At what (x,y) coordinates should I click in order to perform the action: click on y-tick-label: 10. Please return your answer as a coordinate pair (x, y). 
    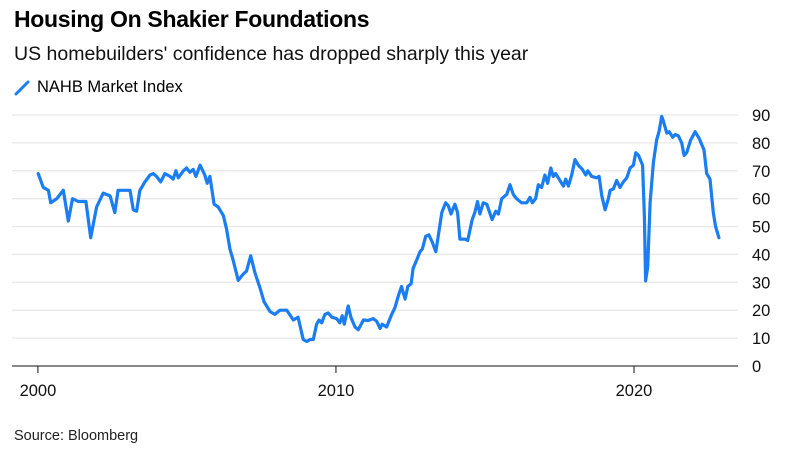
    Looking at the image, I should click on (761, 339).